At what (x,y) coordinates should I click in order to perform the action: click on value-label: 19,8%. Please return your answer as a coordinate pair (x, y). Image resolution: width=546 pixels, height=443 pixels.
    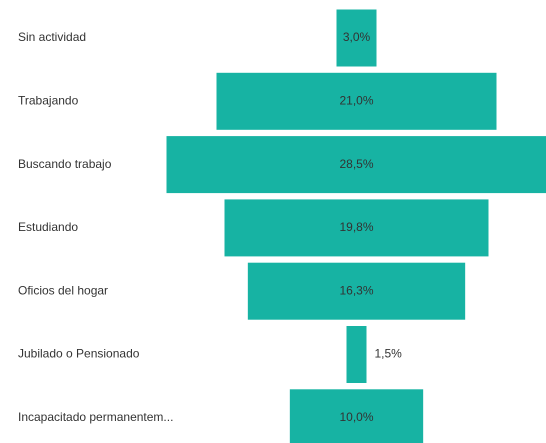
    Looking at the image, I should click on (356, 227).